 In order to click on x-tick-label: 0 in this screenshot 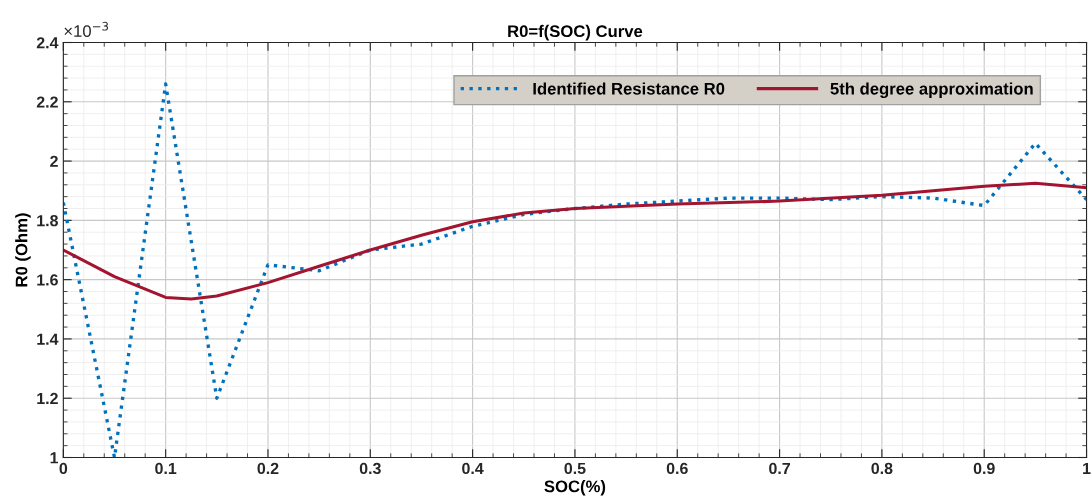, I will do `click(63, 468)`.